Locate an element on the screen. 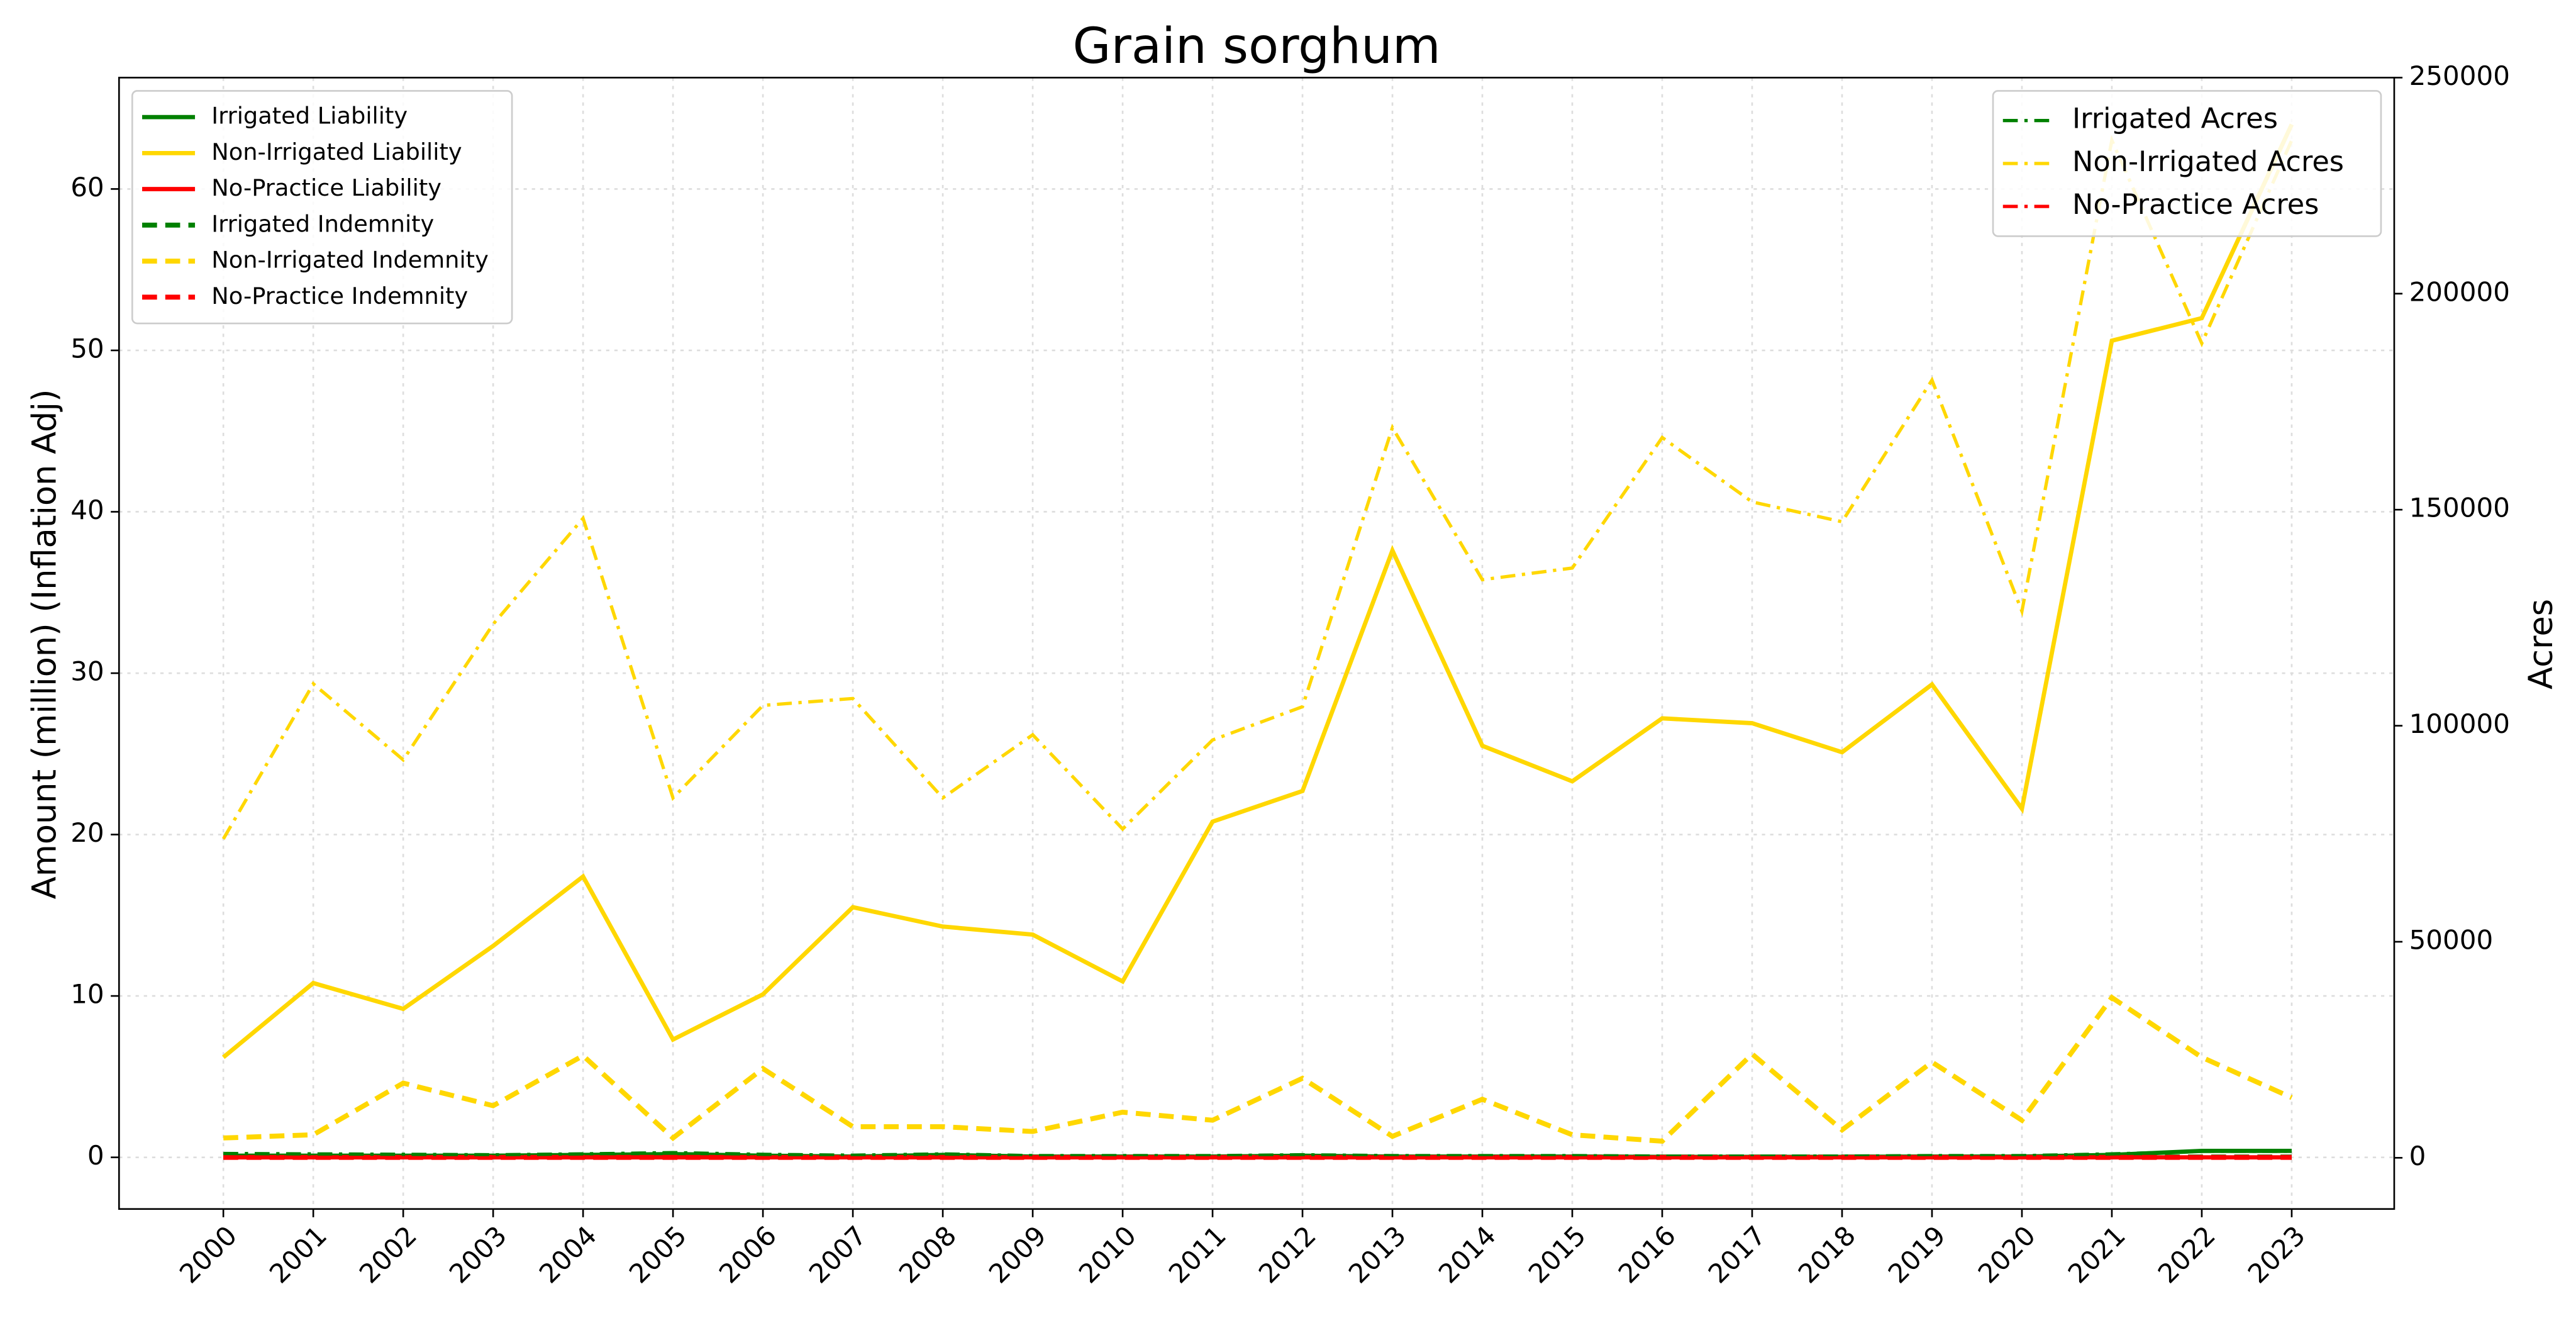 The image size is (2576, 1318). legend-label: Non-Irrigated Acres is located at coordinates (2208, 161).